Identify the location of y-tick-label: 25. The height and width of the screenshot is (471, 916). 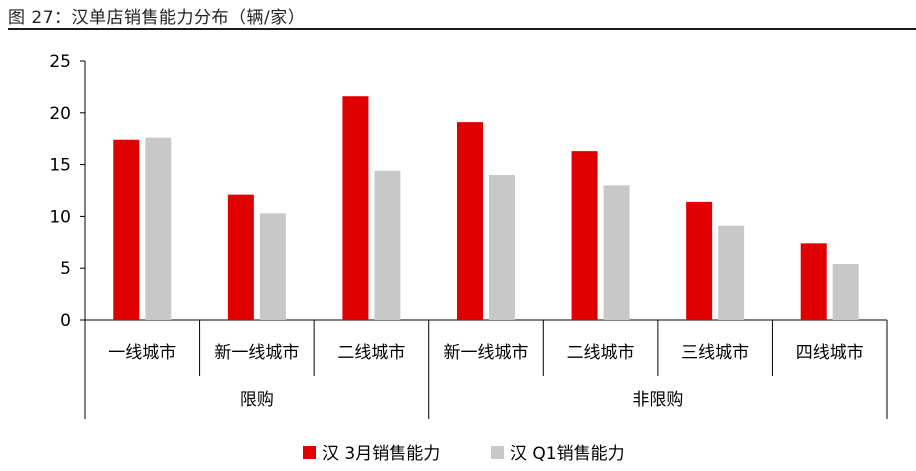
(60, 62).